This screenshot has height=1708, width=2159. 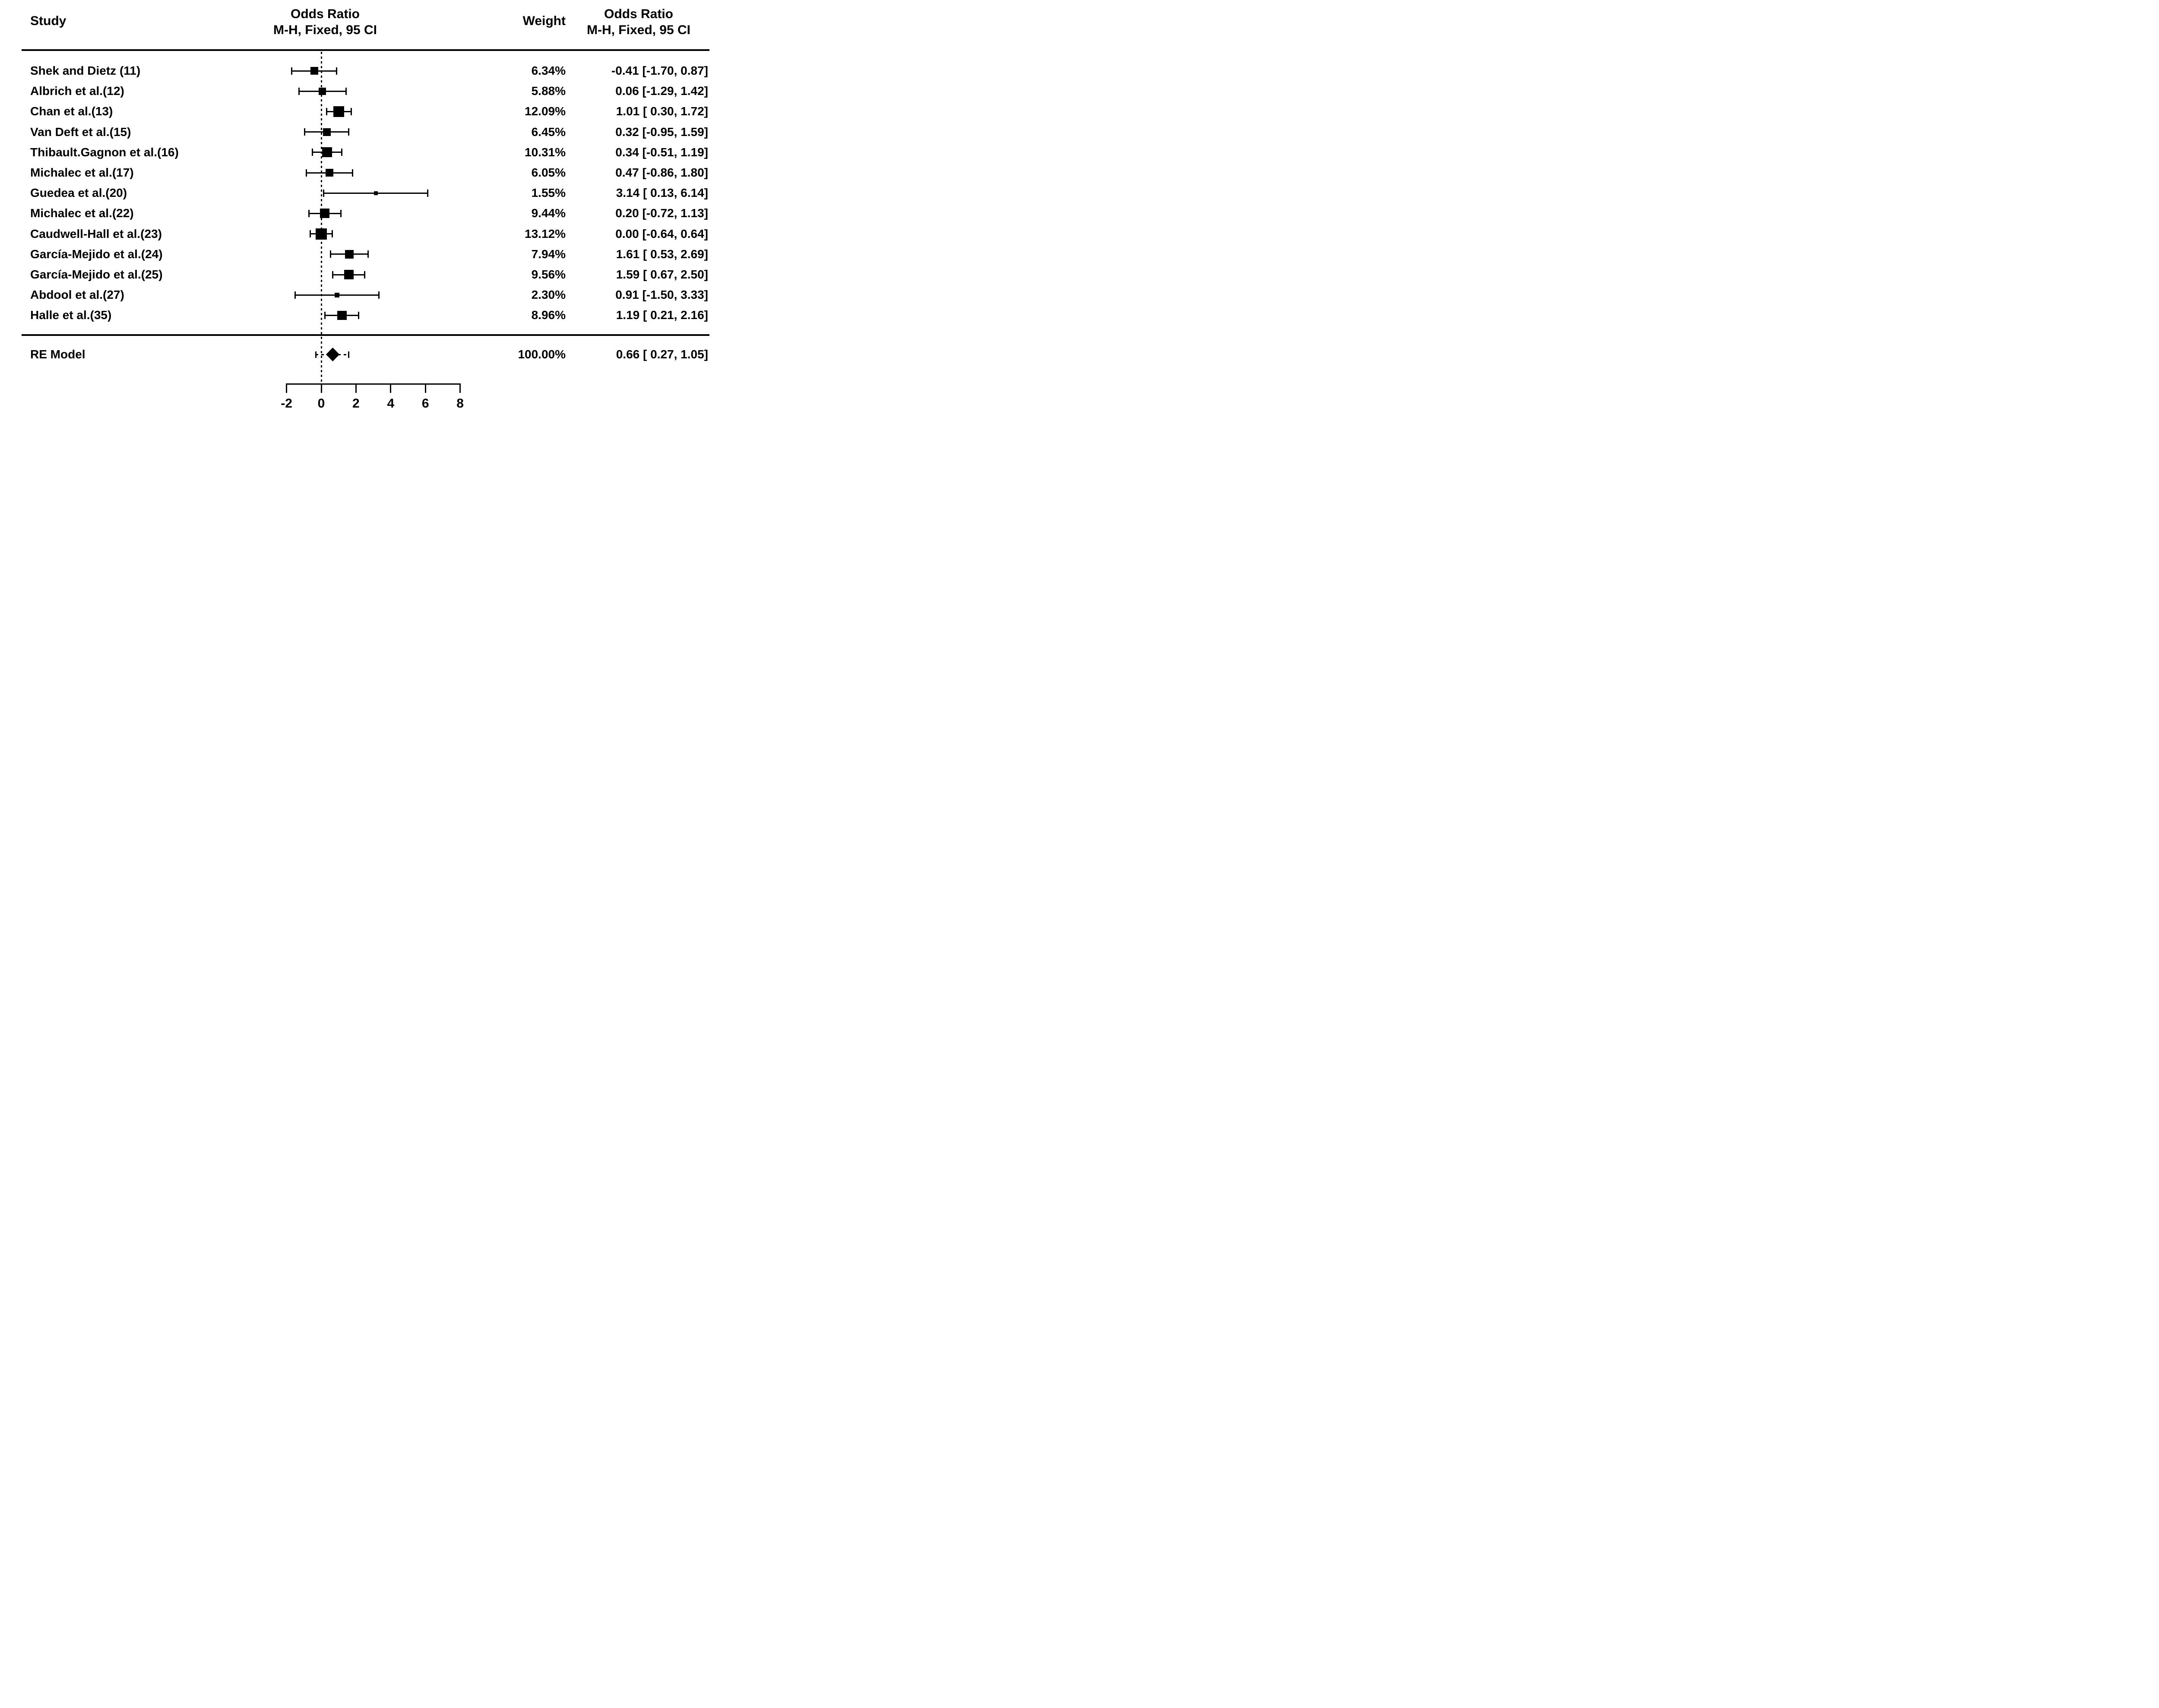 I want to click on study-label: Halle et al.(35), so click(x=71, y=315).